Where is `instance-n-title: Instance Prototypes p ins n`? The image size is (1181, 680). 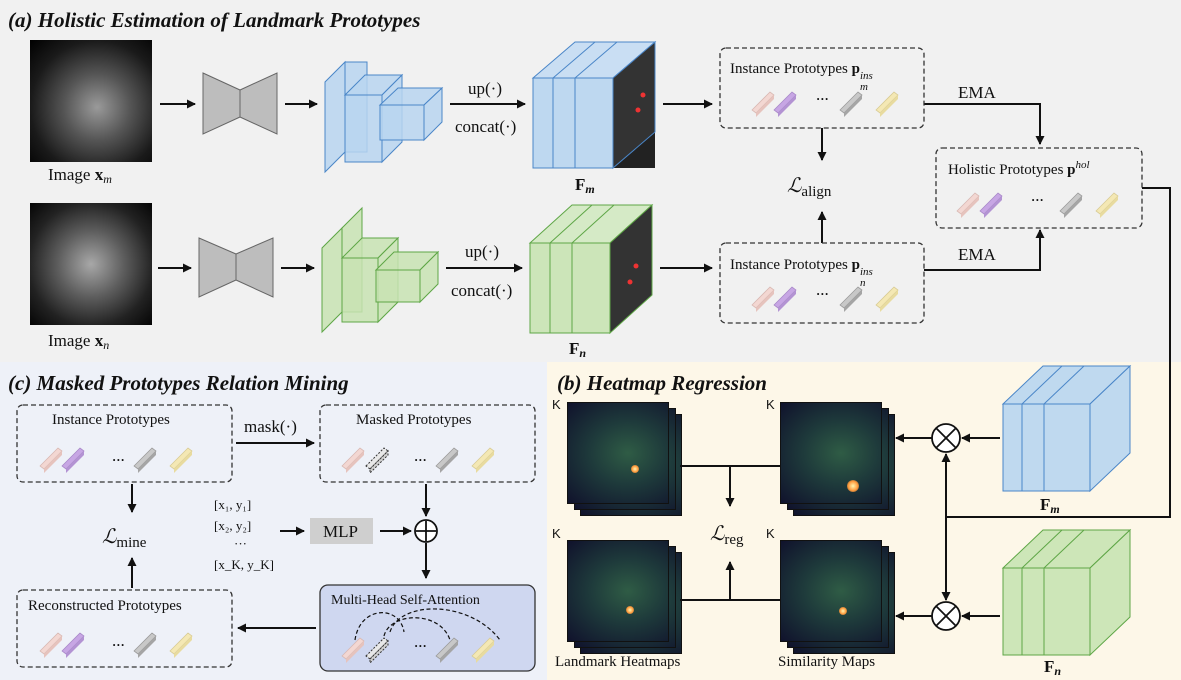 instance-n-title: Instance Prototypes p ins n is located at coordinates (801, 273).